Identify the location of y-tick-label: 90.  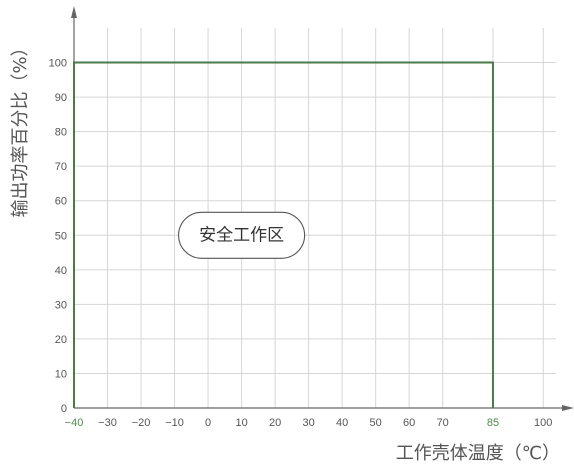
(61, 98).